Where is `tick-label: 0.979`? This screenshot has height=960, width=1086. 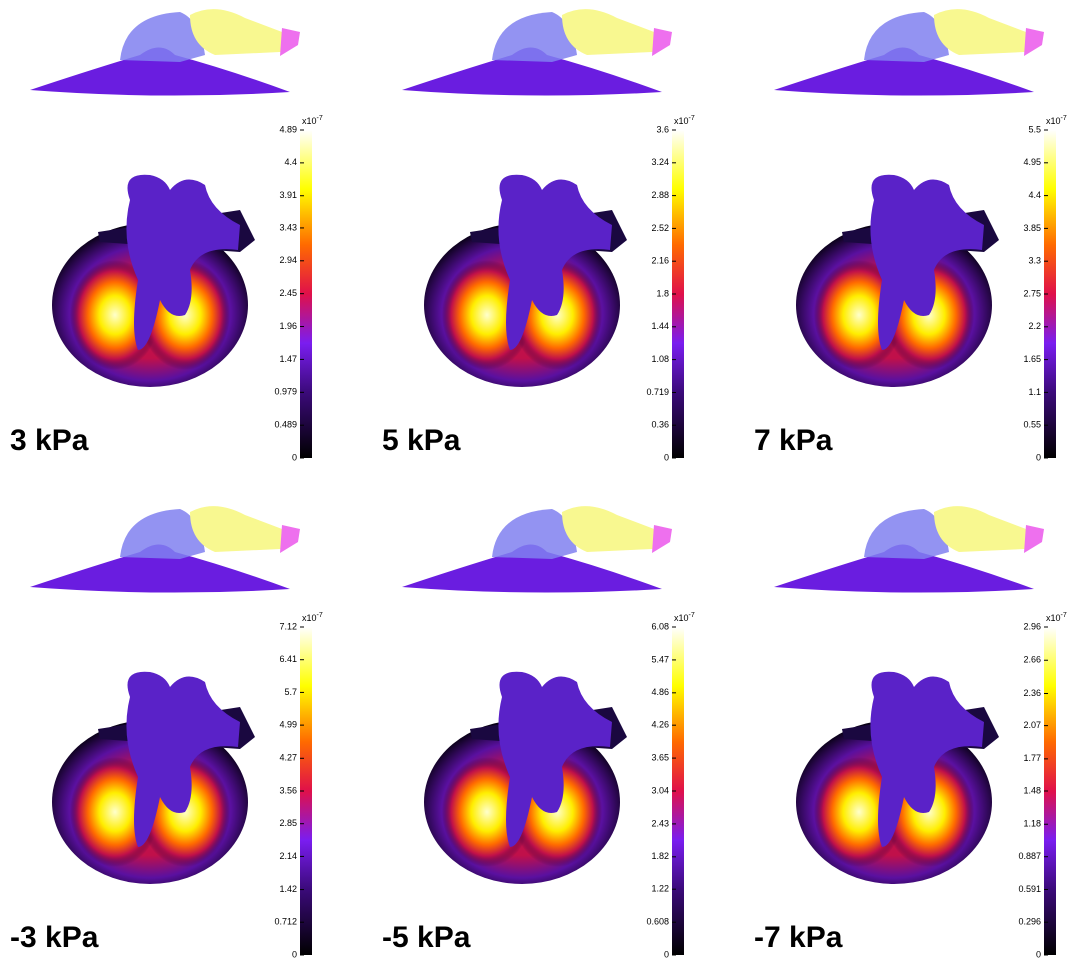 tick-label: 0.979 is located at coordinates (285, 392).